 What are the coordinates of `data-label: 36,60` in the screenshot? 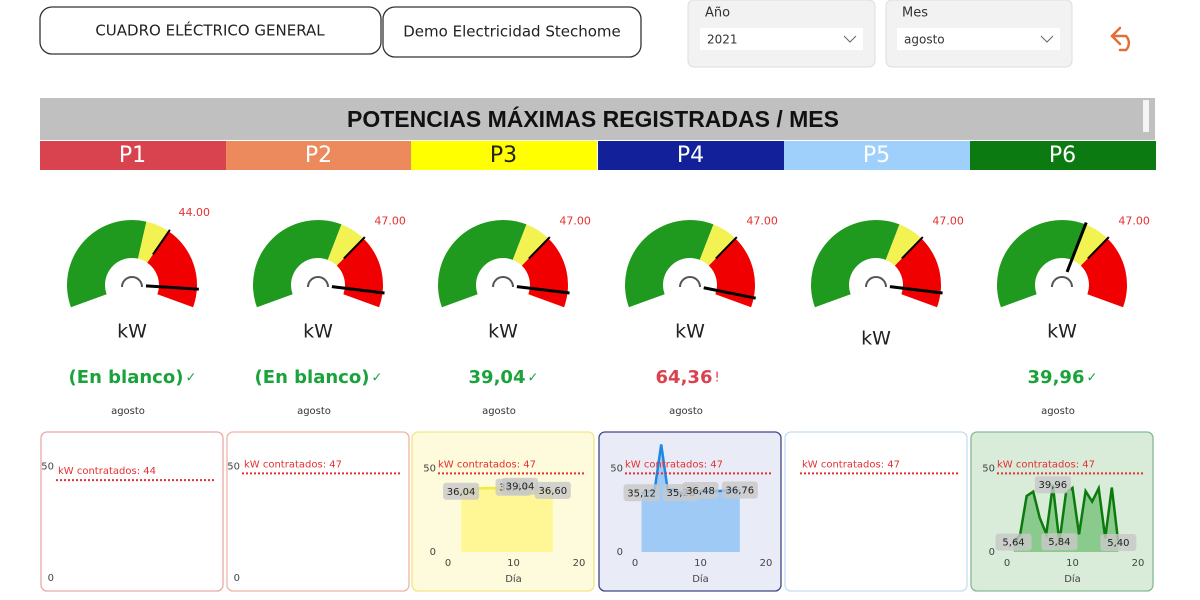 It's located at (552, 491).